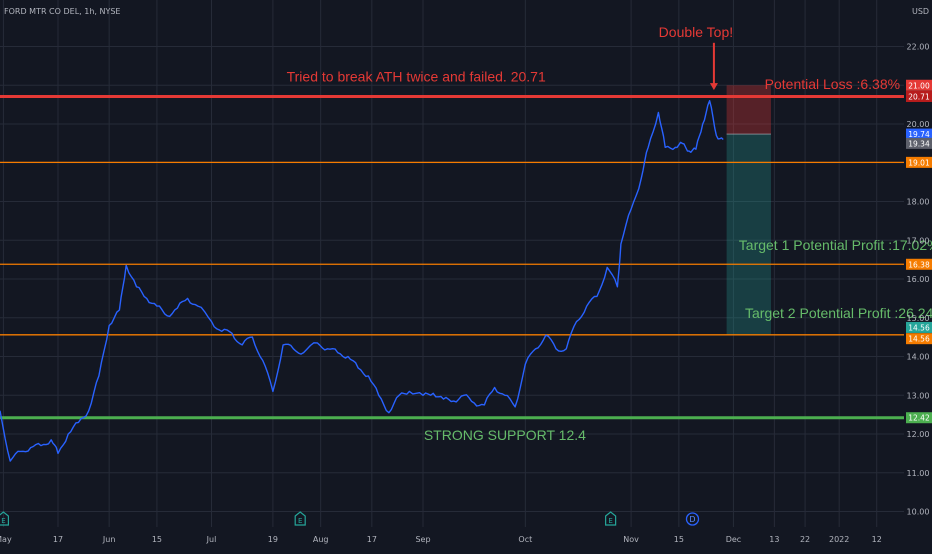  What do you see at coordinates (832, 84) in the screenshot?
I see `annotation-2: Potential Loss :6.38%` at bounding box center [832, 84].